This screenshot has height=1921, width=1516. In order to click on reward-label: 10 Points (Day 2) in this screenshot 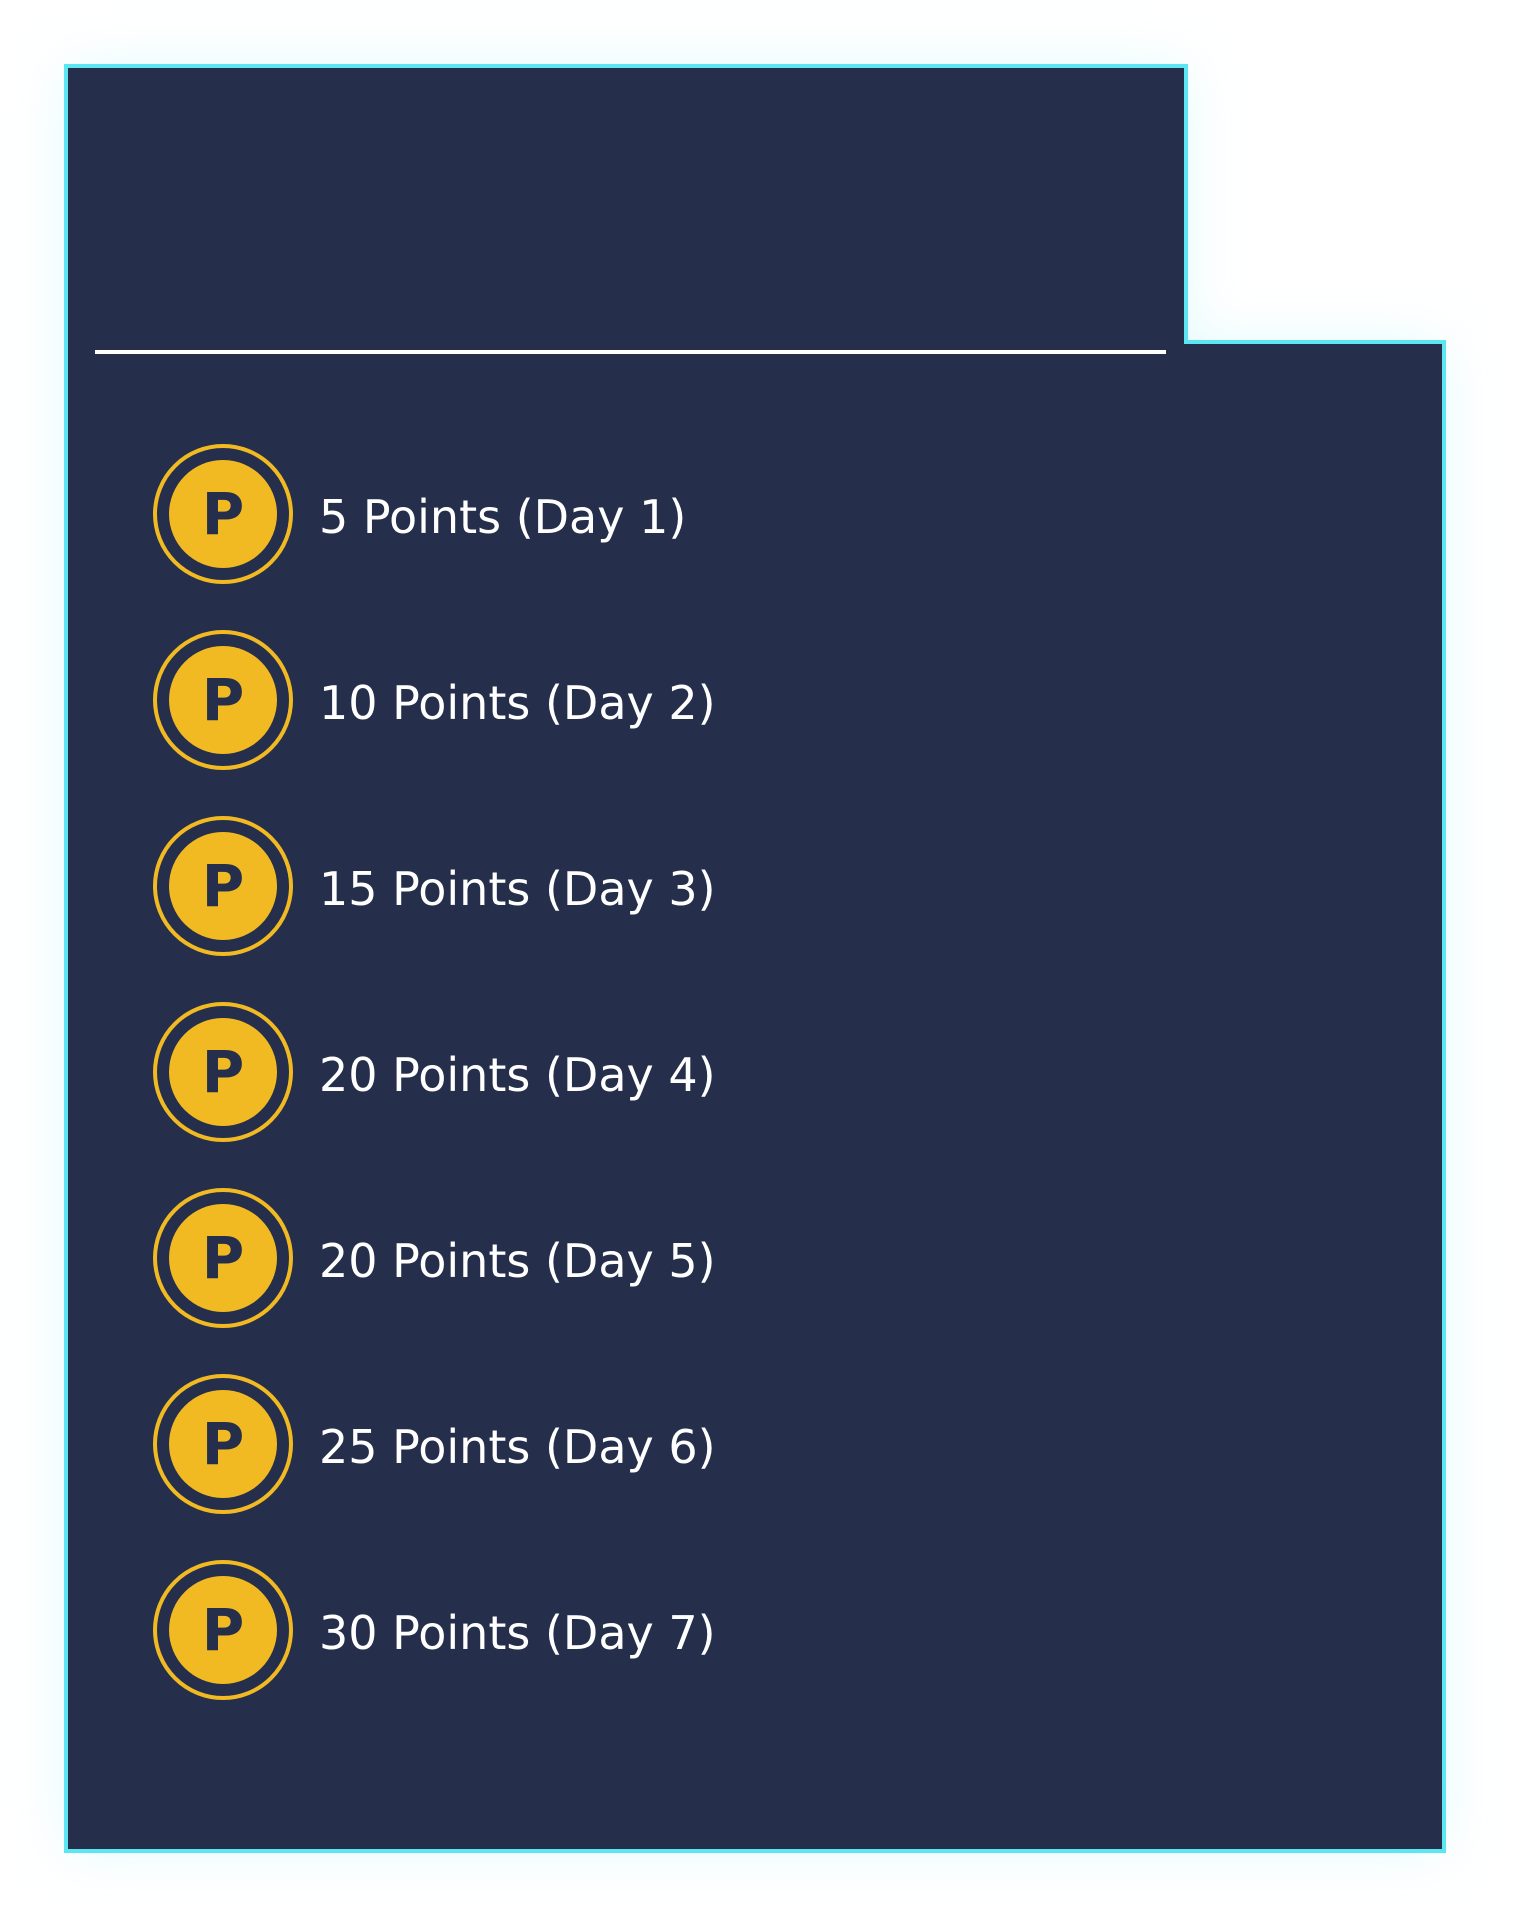, I will do `click(517, 703)`.